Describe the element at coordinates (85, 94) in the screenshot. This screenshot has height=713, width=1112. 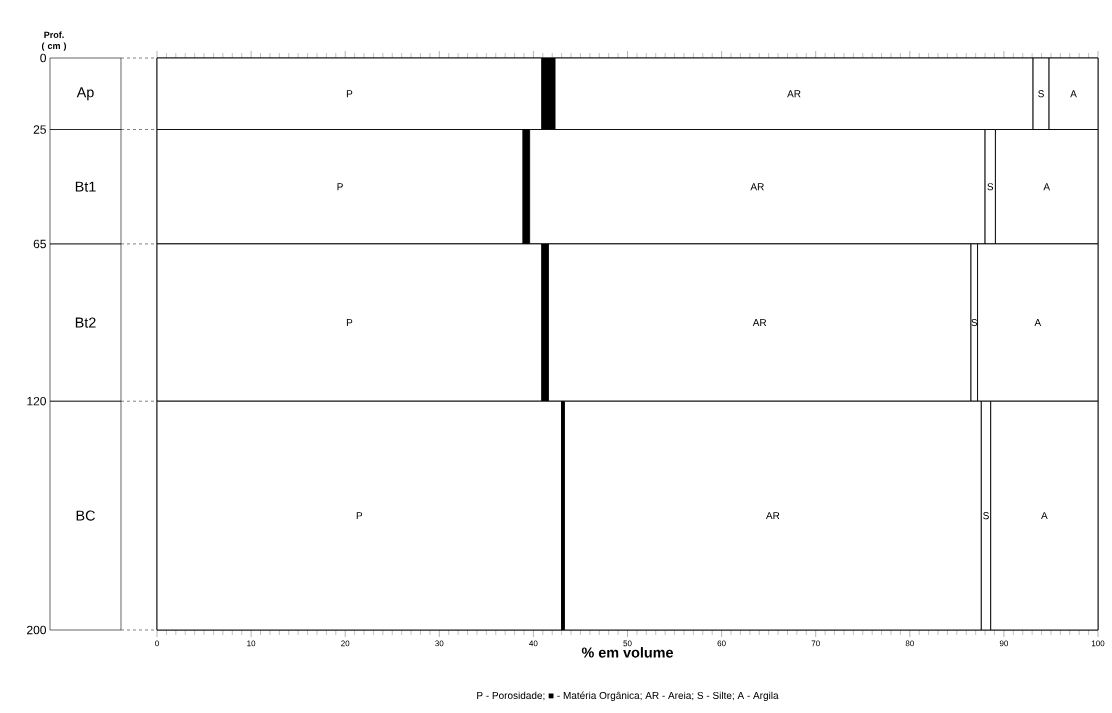
I see `text: Ap` at that location.